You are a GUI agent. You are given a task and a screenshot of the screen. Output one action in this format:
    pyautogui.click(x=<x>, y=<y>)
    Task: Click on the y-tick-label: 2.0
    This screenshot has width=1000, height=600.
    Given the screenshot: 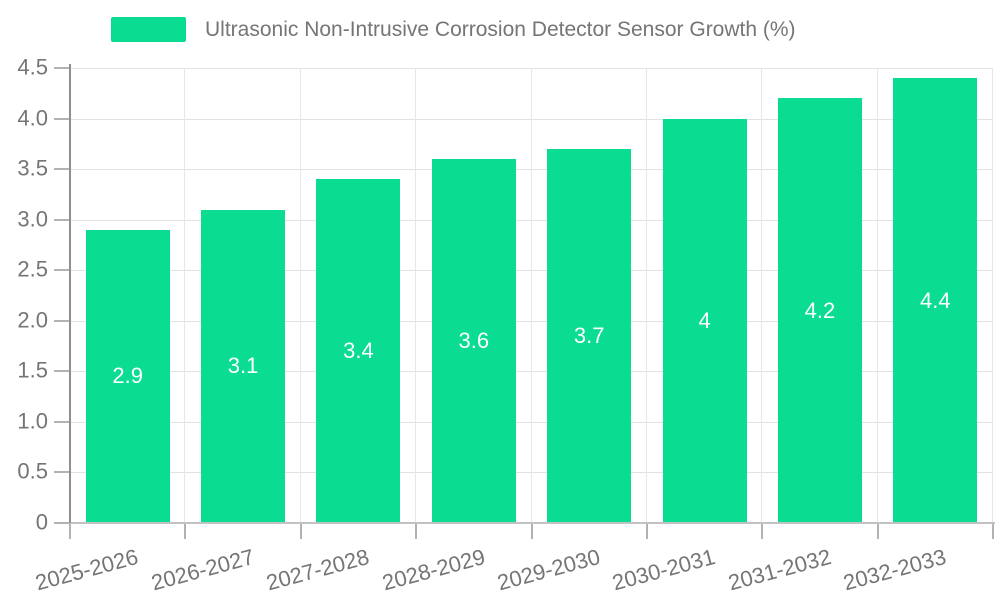 What is the action you would take?
    pyautogui.click(x=32, y=320)
    